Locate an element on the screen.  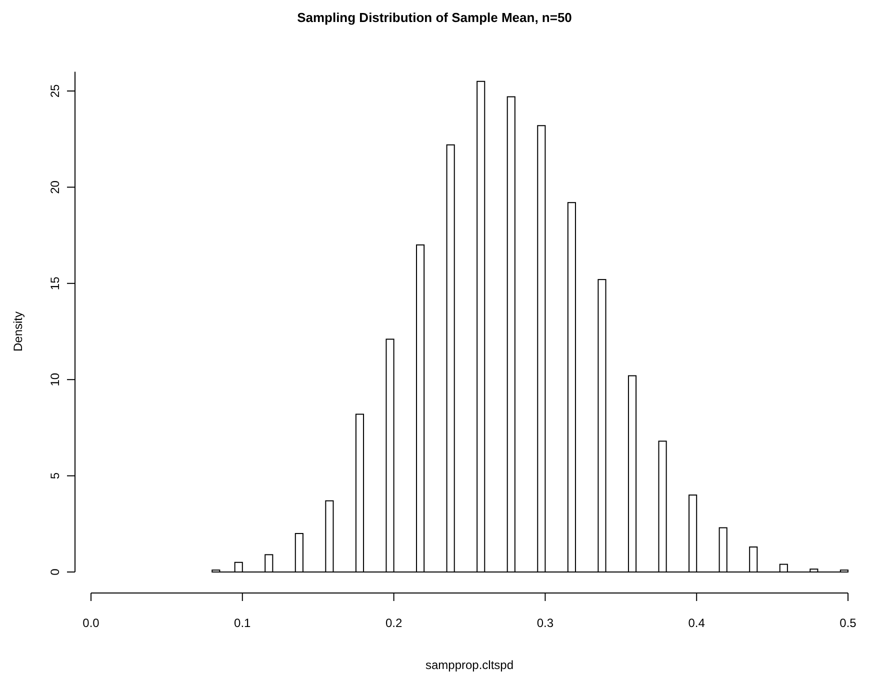
x-axis-title: sampprop.cltspd is located at coordinates (469, 665).